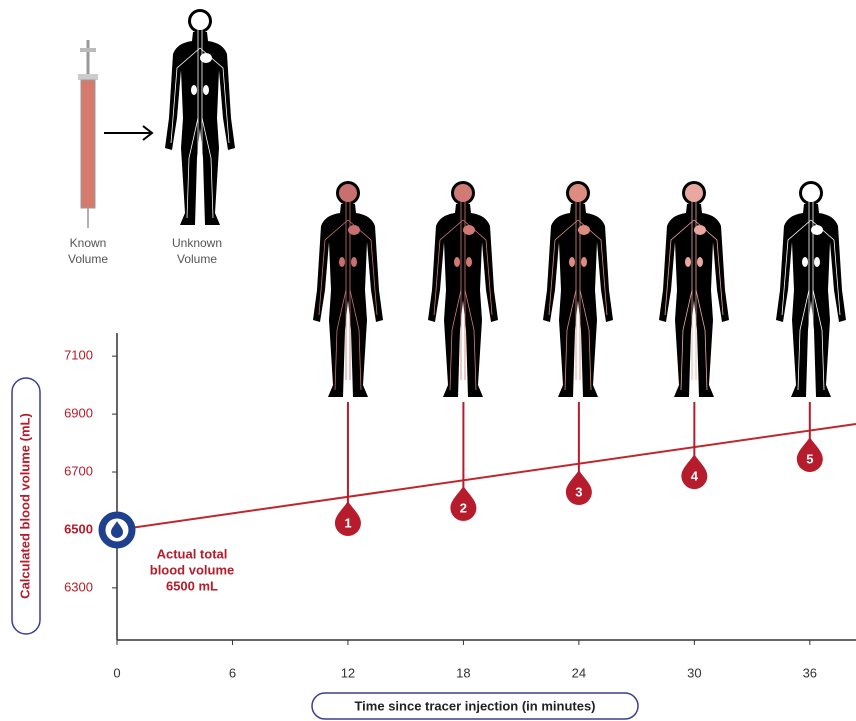  What do you see at coordinates (129, 133) in the screenshot?
I see `arrow` at bounding box center [129, 133].